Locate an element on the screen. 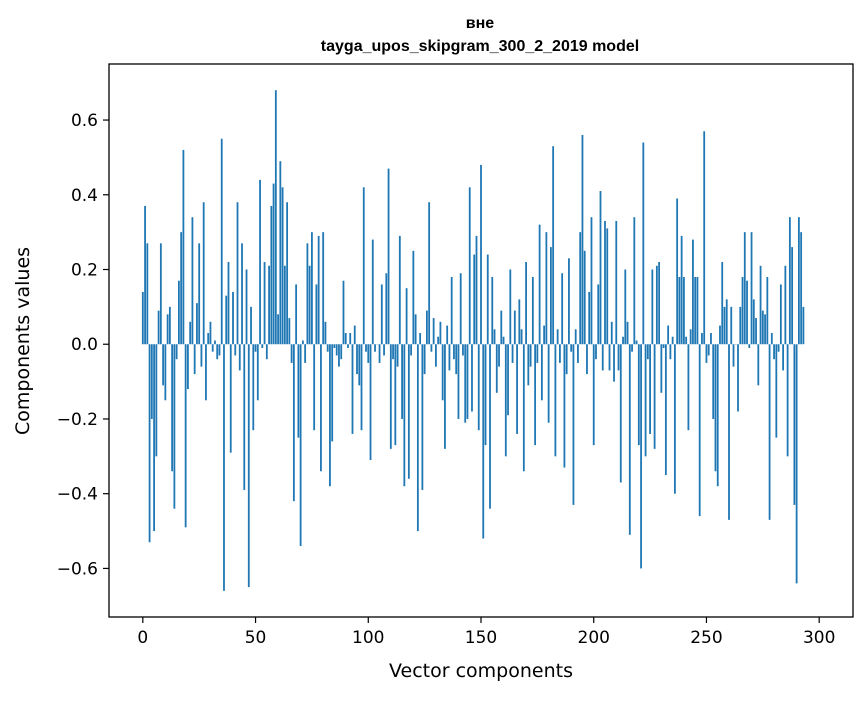 Image resolution: width=867 pixels, height=701 pixels. x-tick-label: 100 is located at coordinates (368, 638).